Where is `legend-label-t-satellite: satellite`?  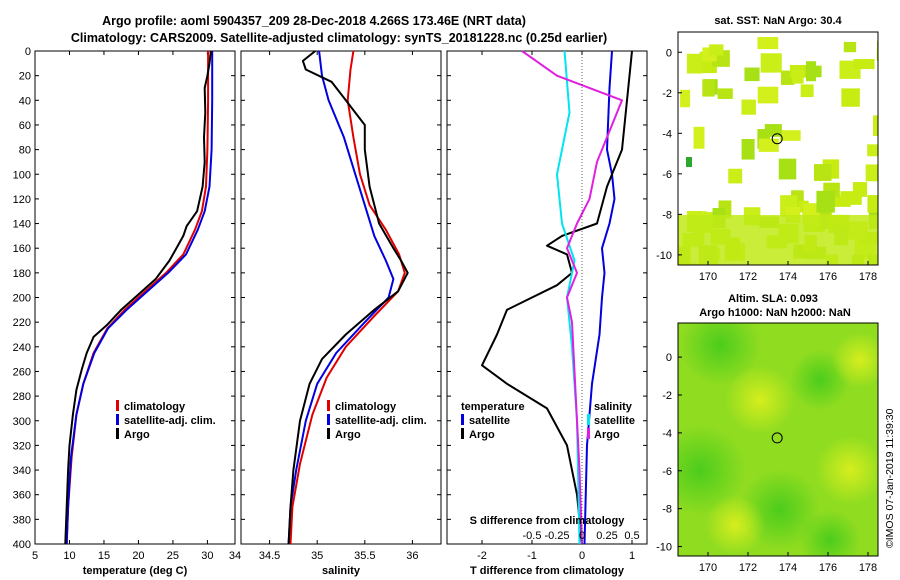 legend-label-t-satellite: satellite is located at coordinates (489, 421).